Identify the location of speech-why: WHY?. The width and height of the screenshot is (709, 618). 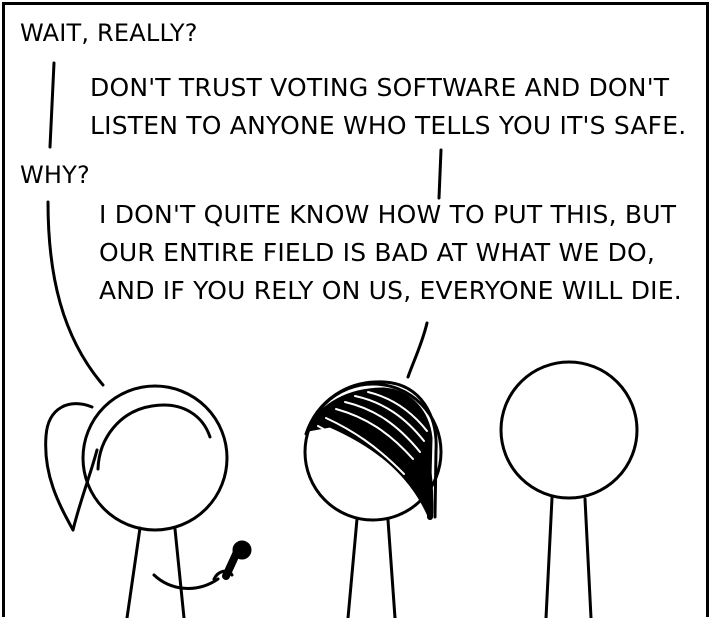
(55, 175).